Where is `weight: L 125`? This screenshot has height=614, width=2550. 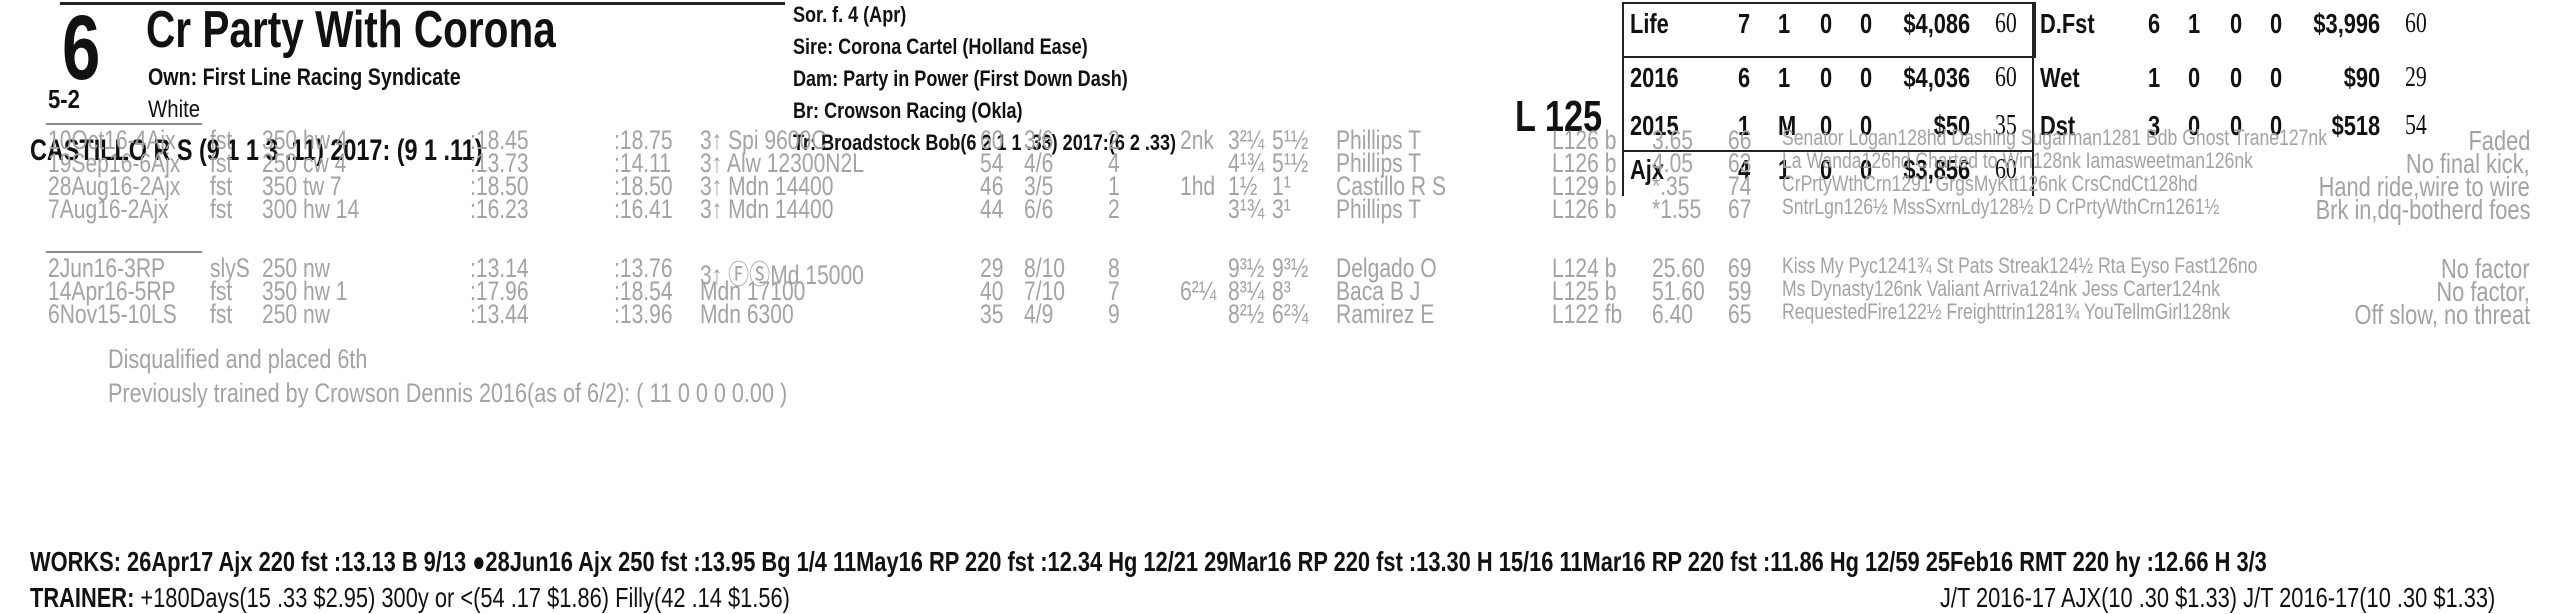 weight: L 125 is located at coordinates (1559, 116).